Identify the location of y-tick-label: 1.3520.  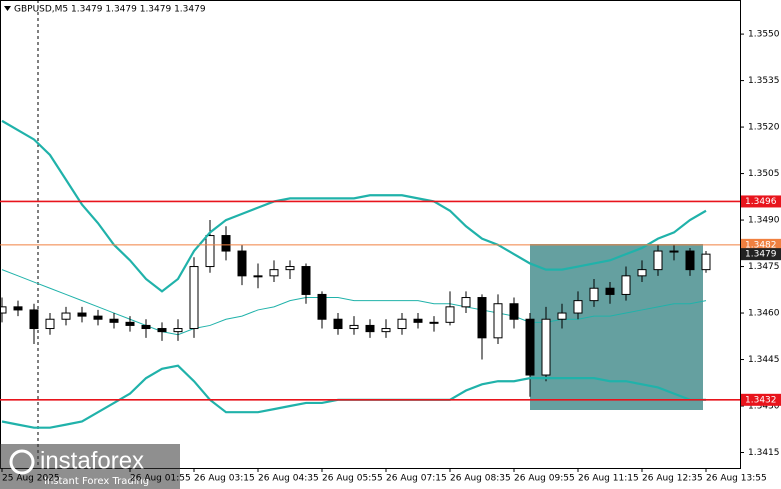
(764, 128).